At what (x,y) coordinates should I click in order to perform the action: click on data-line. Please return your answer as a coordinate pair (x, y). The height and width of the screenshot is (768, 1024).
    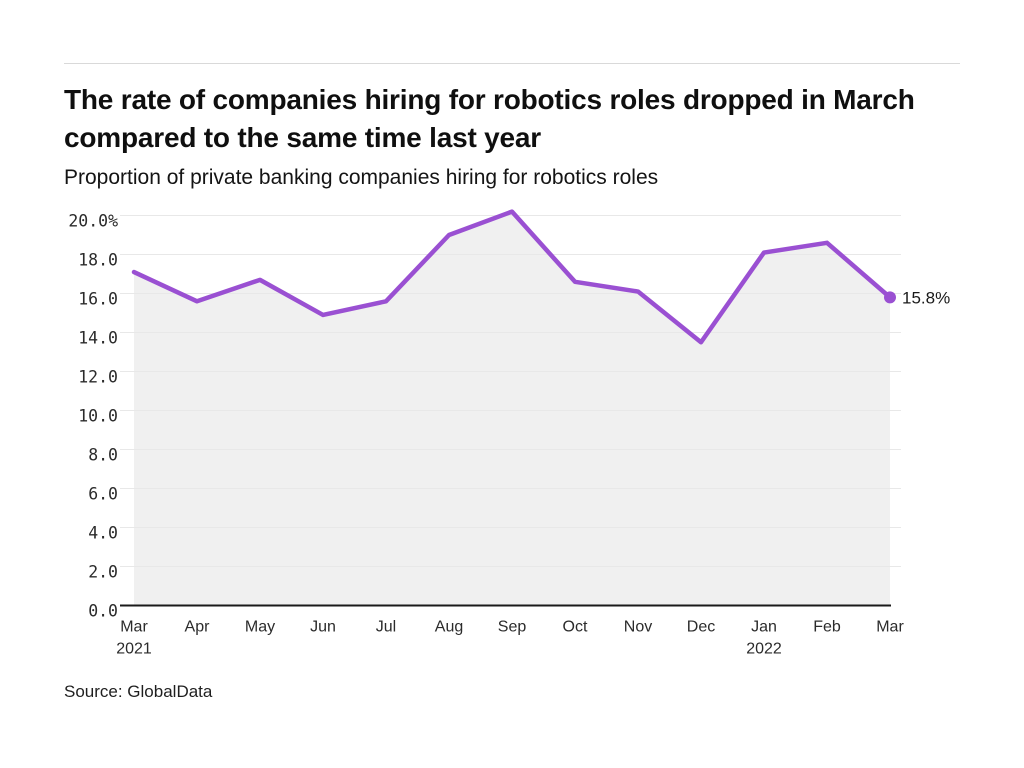
    Looking at the image, I should click on (512, 277).